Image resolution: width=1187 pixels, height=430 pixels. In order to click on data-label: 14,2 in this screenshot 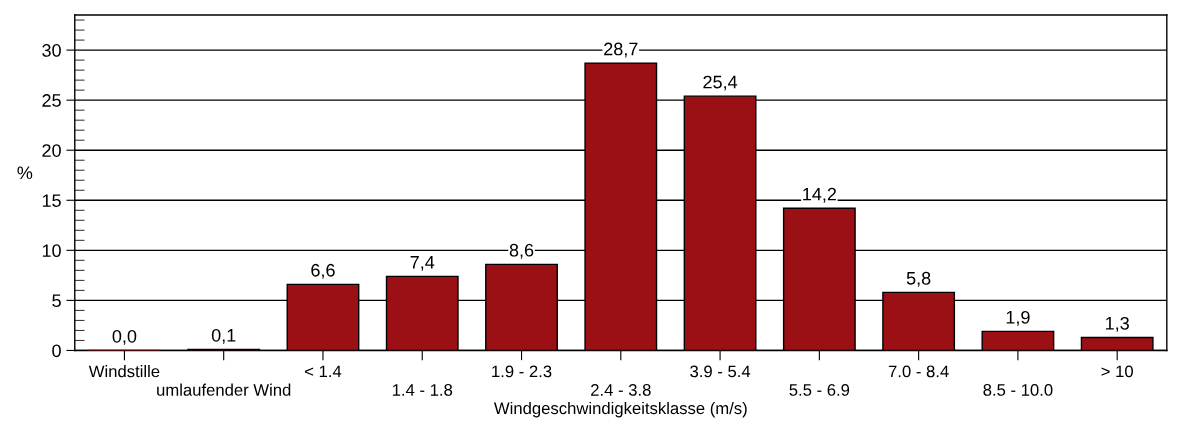, I will do `click(820, 195)`.